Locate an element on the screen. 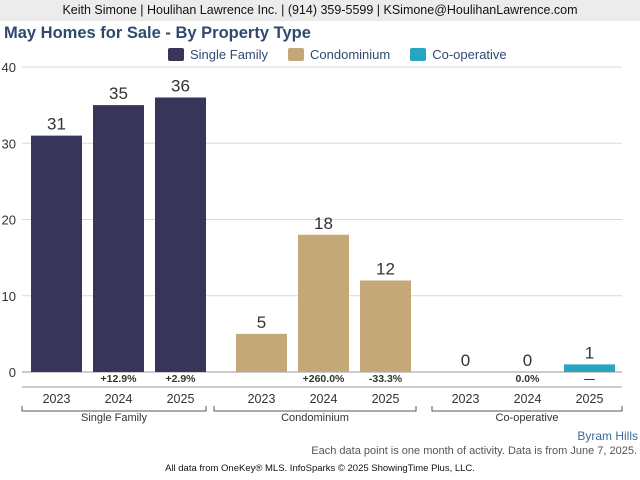  y-tick-label: 20 is located at coordinates (9, 220).